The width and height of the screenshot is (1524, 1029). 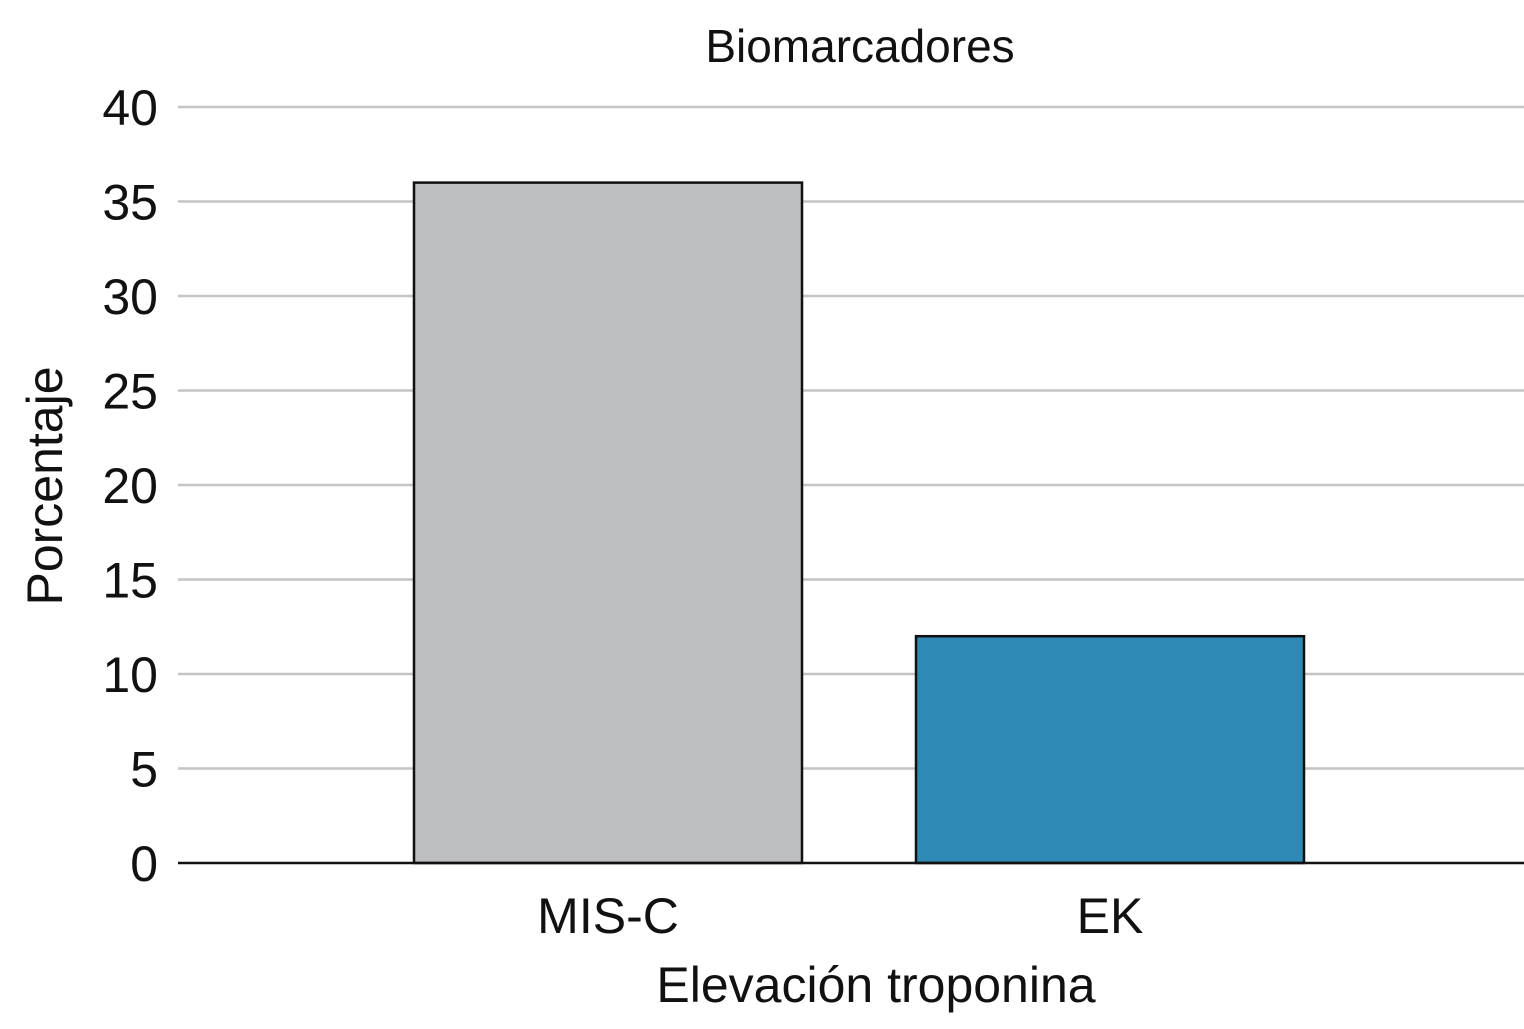 I want to click on y-tick-label: 0, so click(x=144, y=864).